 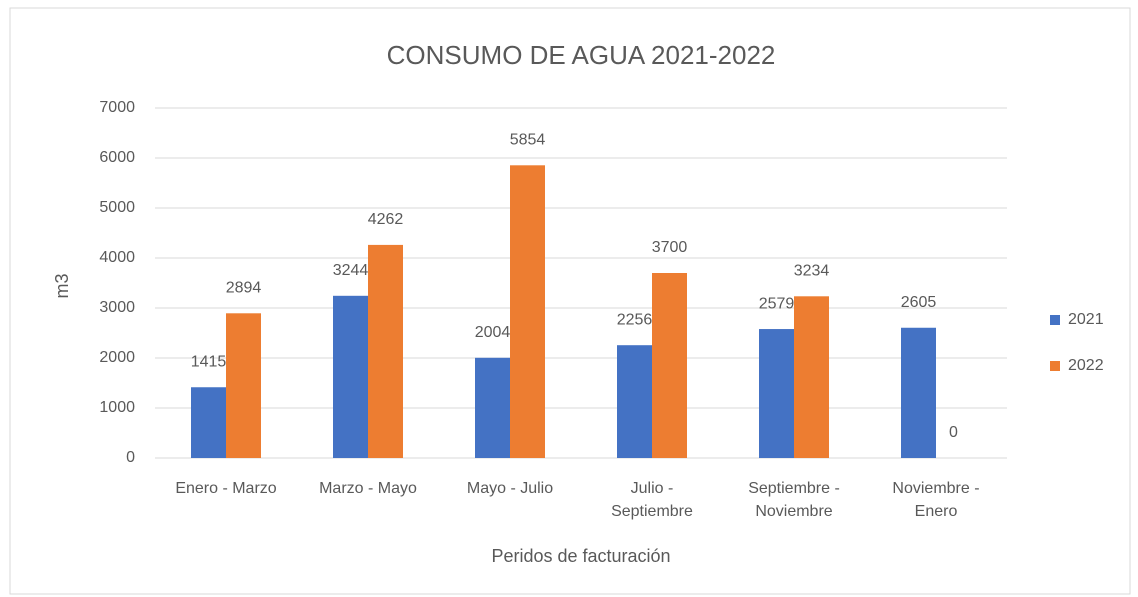 What do you see at coordinates (581, 55) in the screenshot?
I see `chart-title: CONSUMO DE AGUA 2021-2022` at bounding box center [581, 55].